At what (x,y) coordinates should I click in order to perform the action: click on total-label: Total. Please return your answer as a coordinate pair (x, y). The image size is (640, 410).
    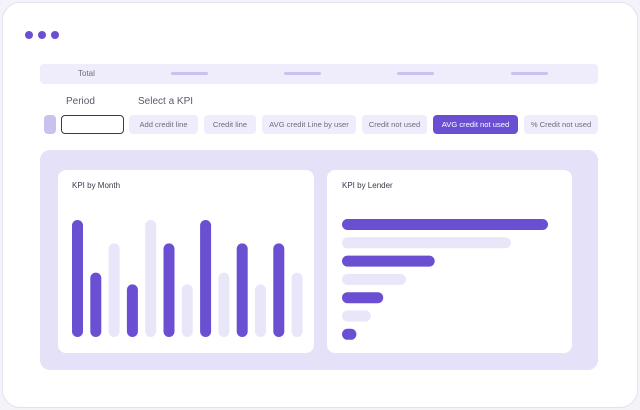
    Looking at the image, I should click on (86, 73).